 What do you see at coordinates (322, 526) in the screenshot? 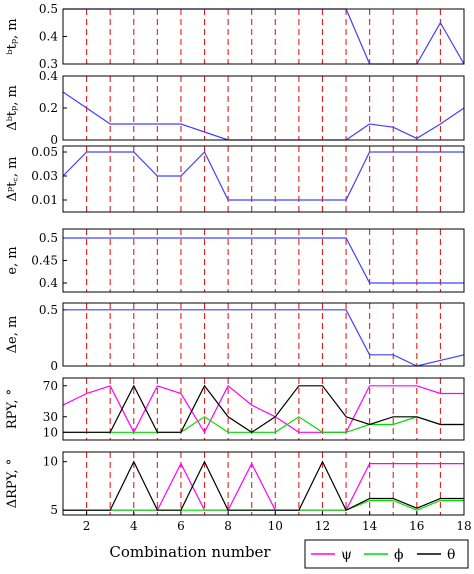
I see `x-tick-label: 12` at bounding box center [322, 526].